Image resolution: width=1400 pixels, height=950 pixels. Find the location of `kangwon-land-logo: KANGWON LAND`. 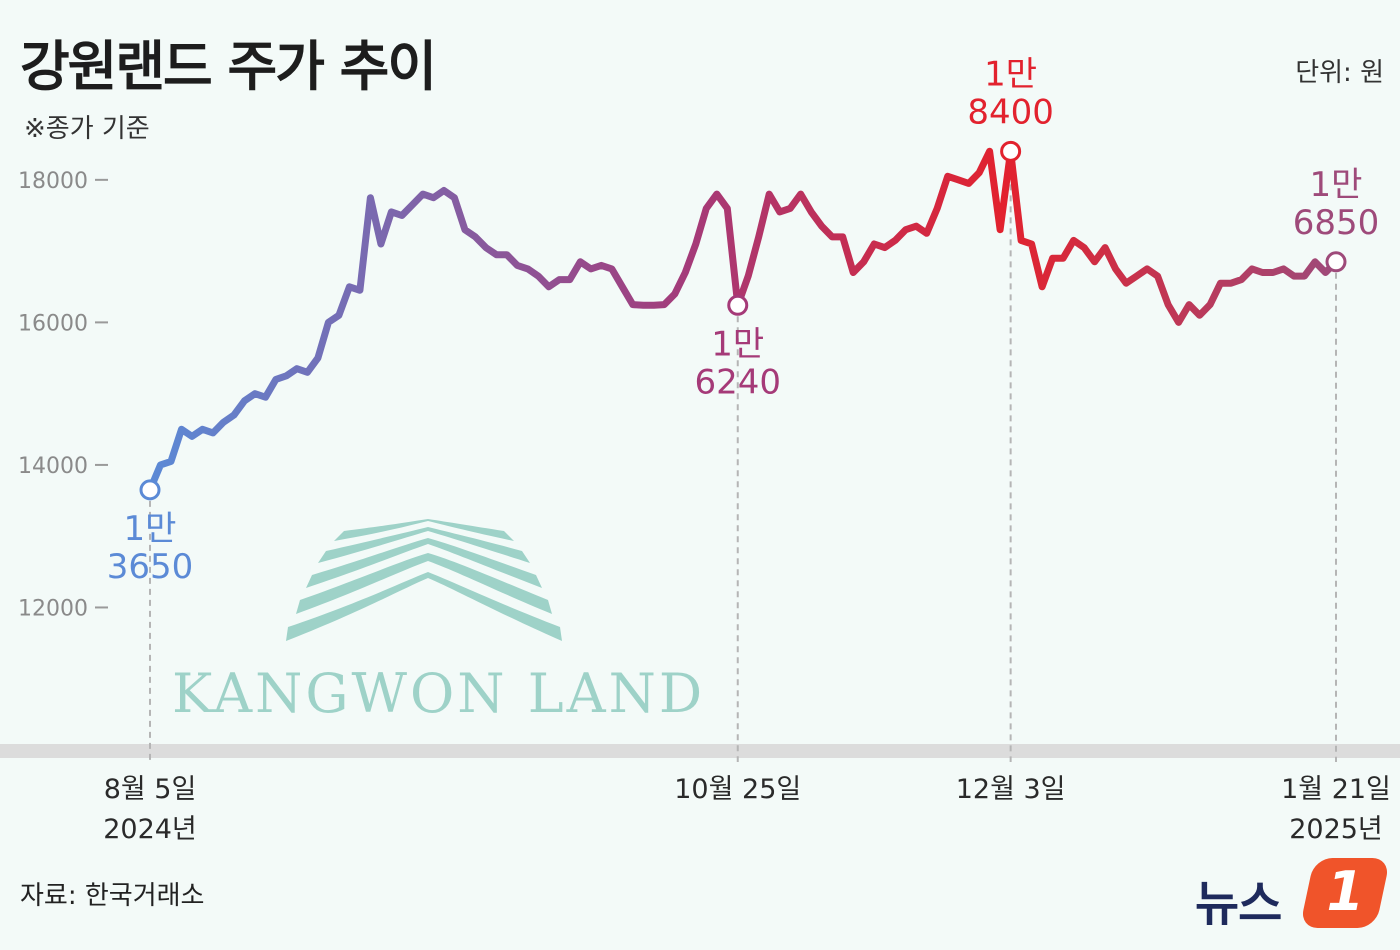

kangwon-land-logo: KANGWON LAND is located at coordinates (438, 622).